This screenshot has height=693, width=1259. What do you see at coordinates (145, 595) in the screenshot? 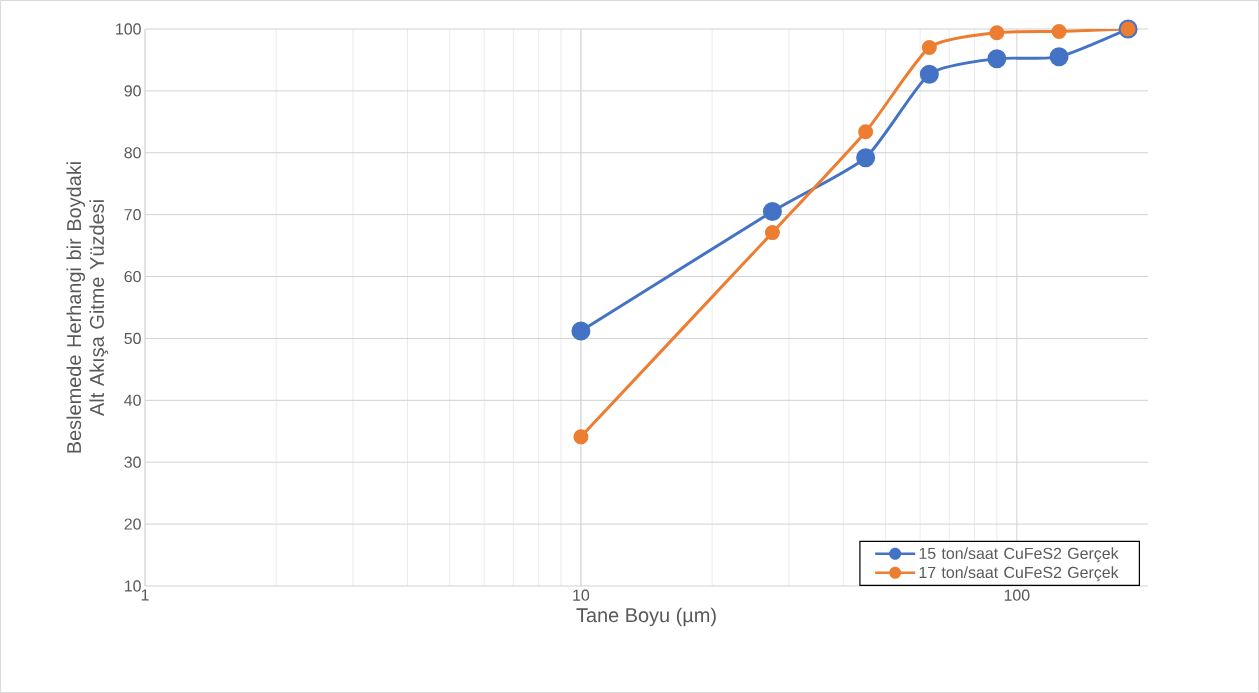
I see `x-tick-label: 1` at bounding box center [145, 595].